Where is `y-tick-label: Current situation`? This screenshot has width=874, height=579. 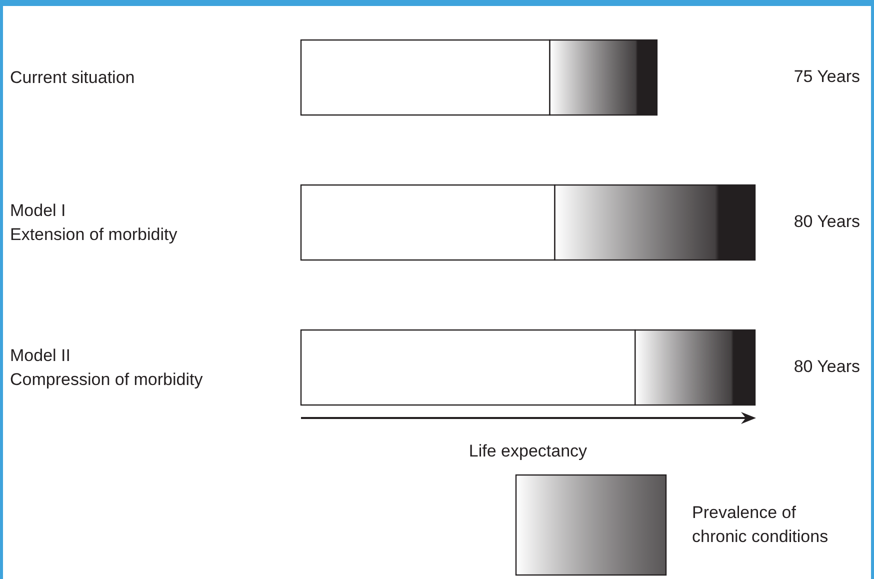 y-tick-label: Current situation is located at coordinates (72, 77).